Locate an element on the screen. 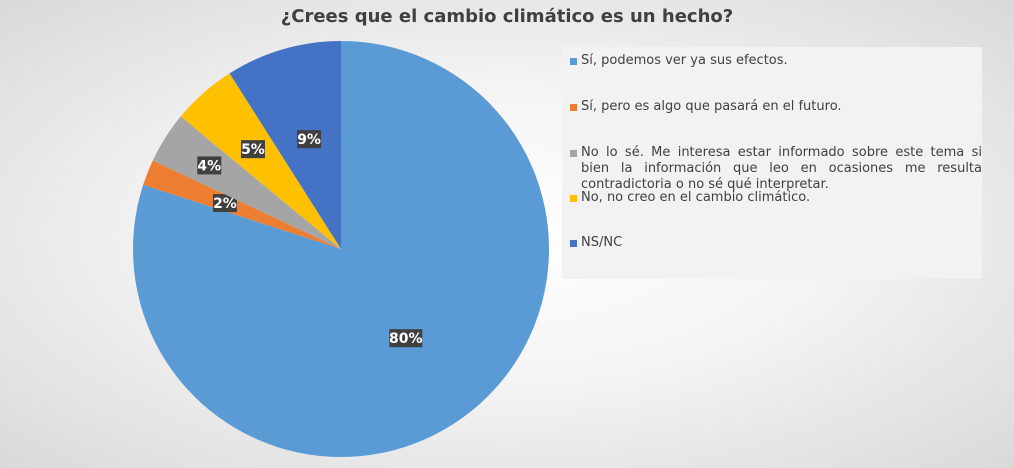  data-label: 9% is located at coordinates (309, 139).